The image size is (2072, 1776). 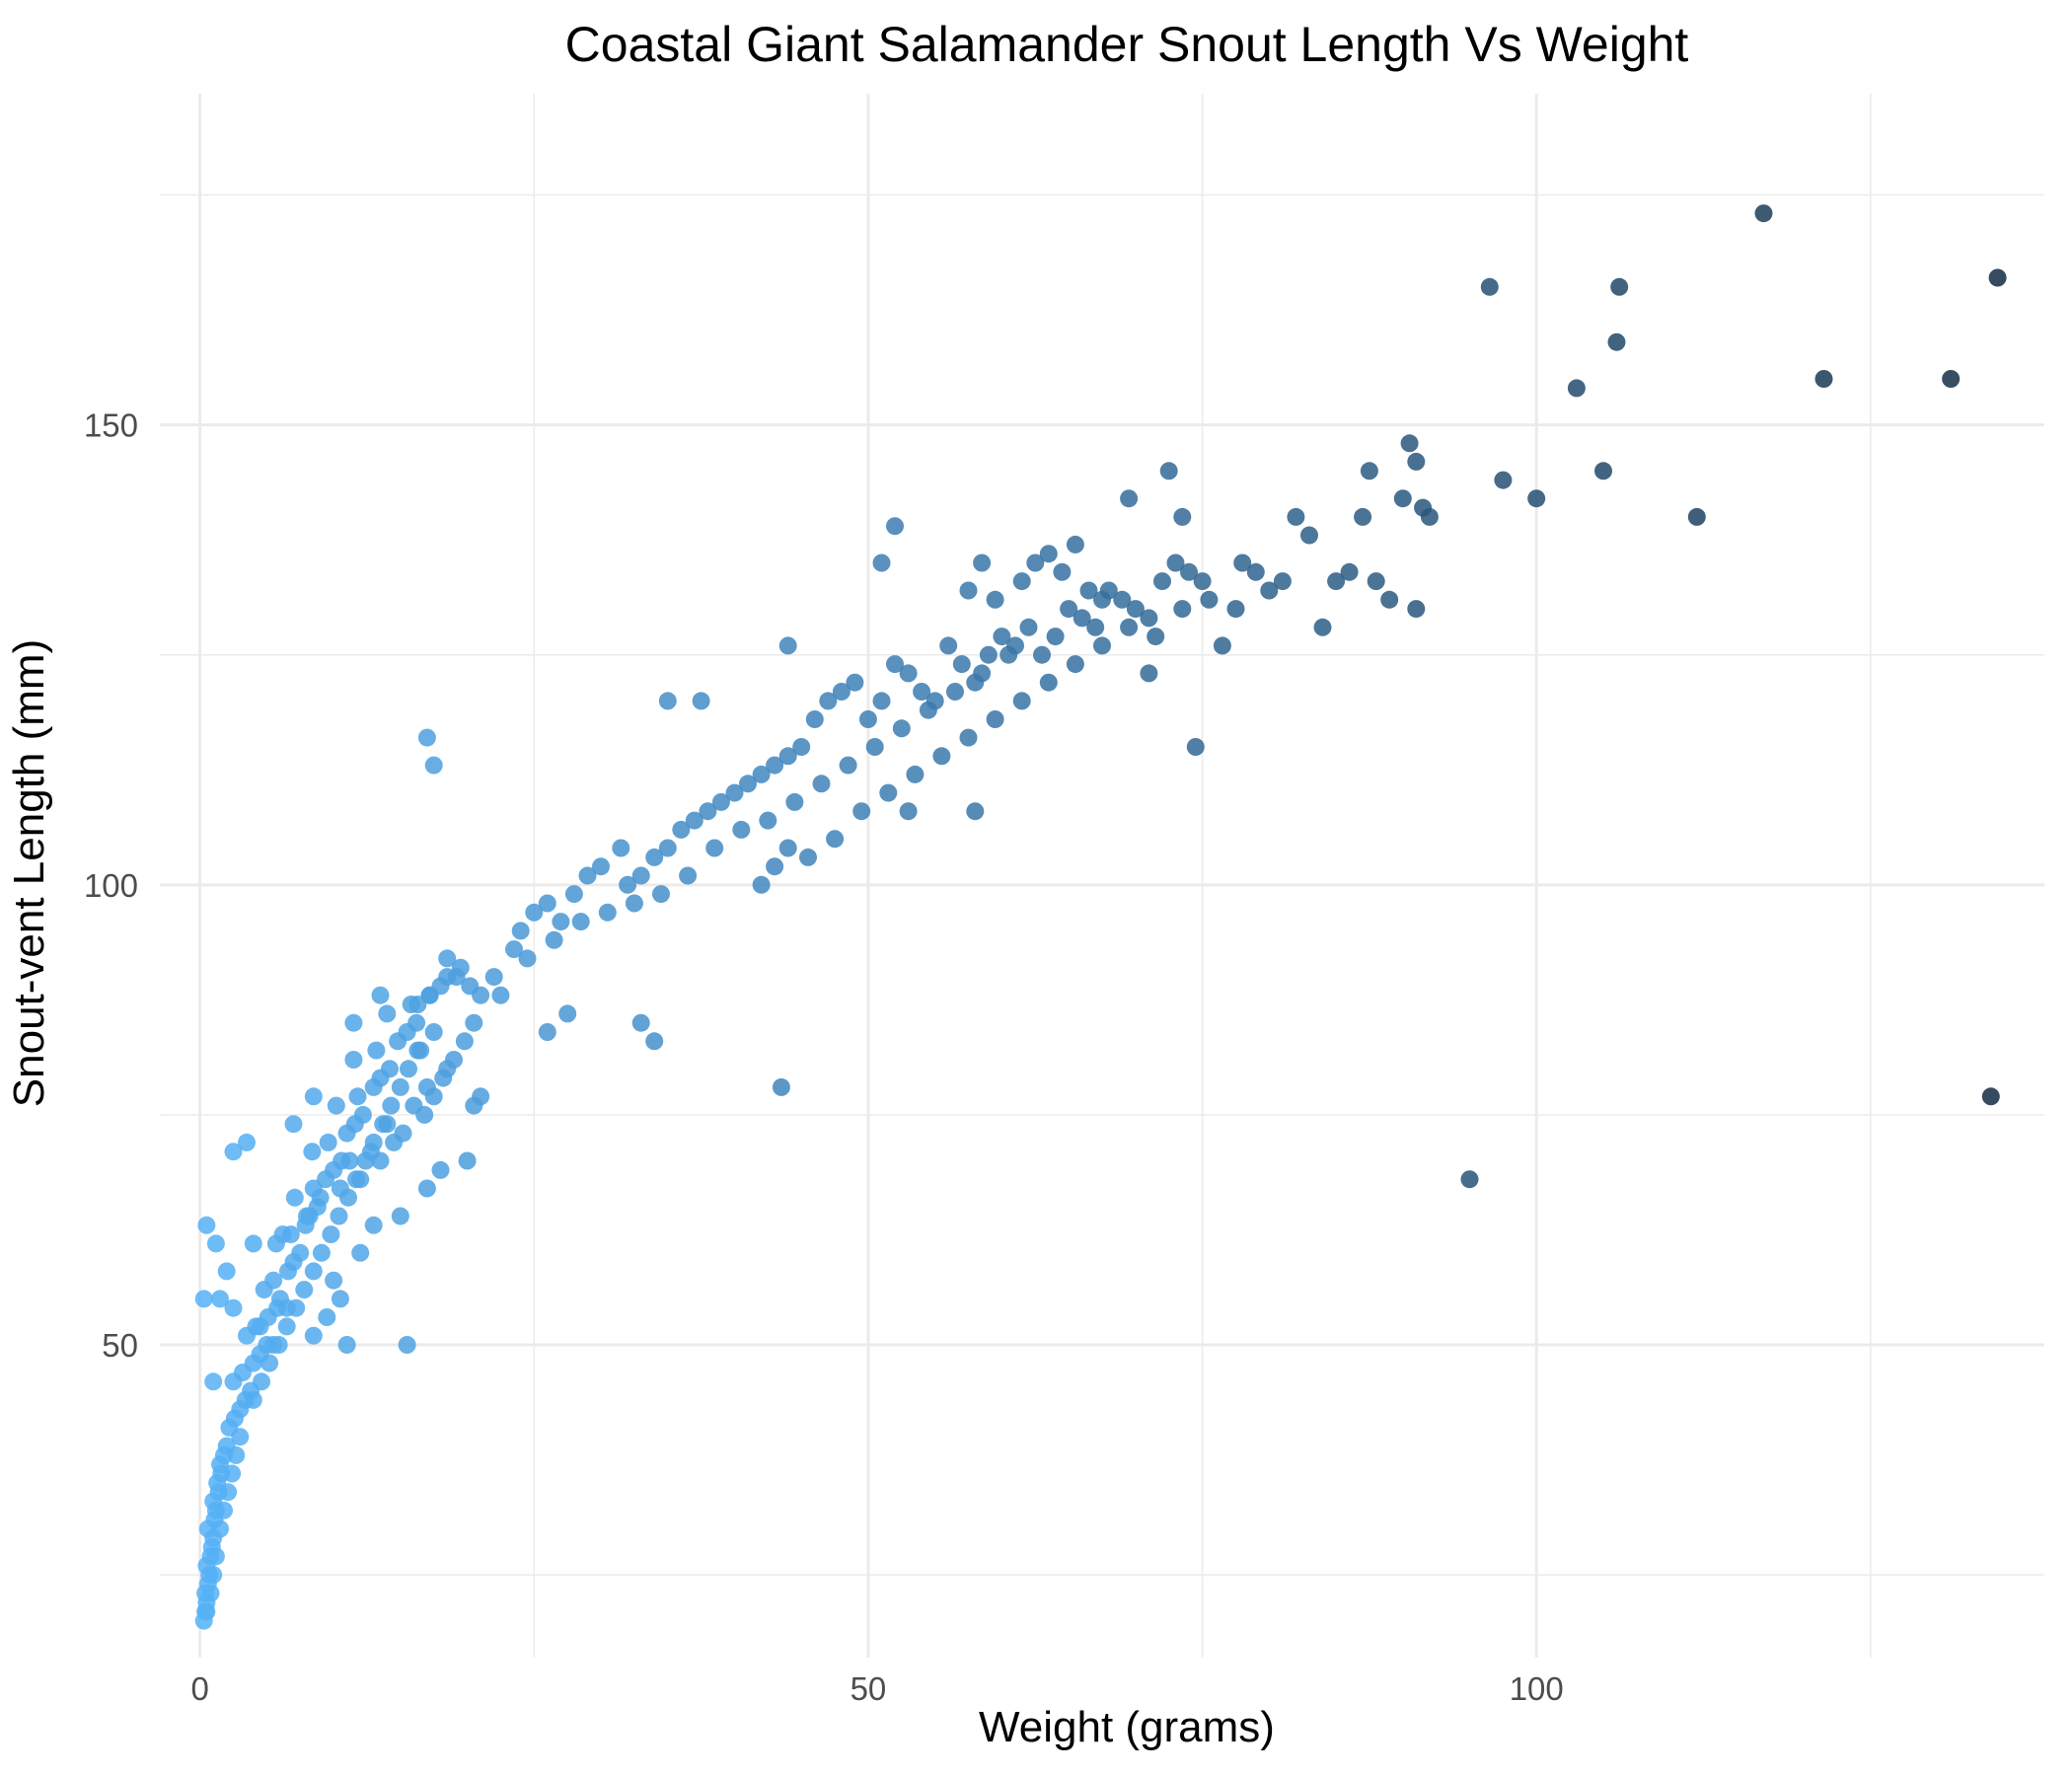 What do you see at coordinates (120, 1345) in the screenshot?
I see `y-tick-label: 50` at bounding box center [120, 1345].